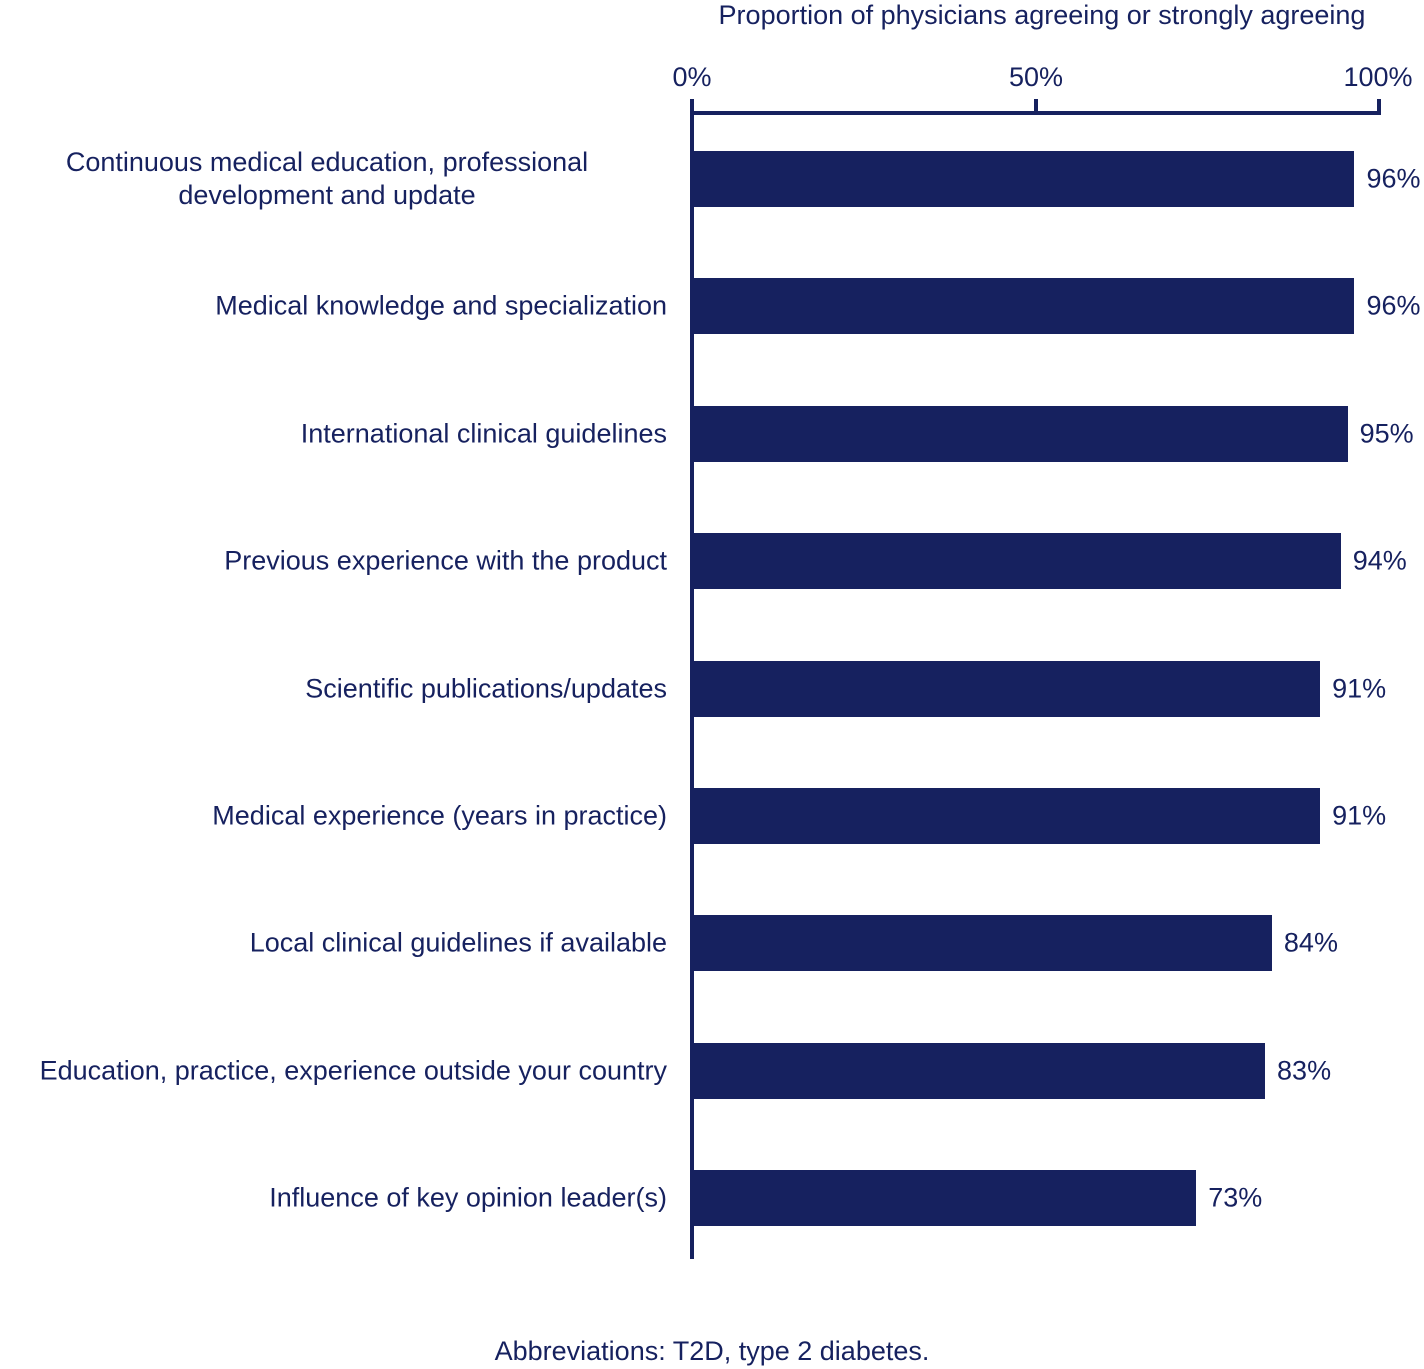 The height and width of the screenshot is (1369, 1424). I want to click on tick-label-50: 50%, so click(1036, 77).